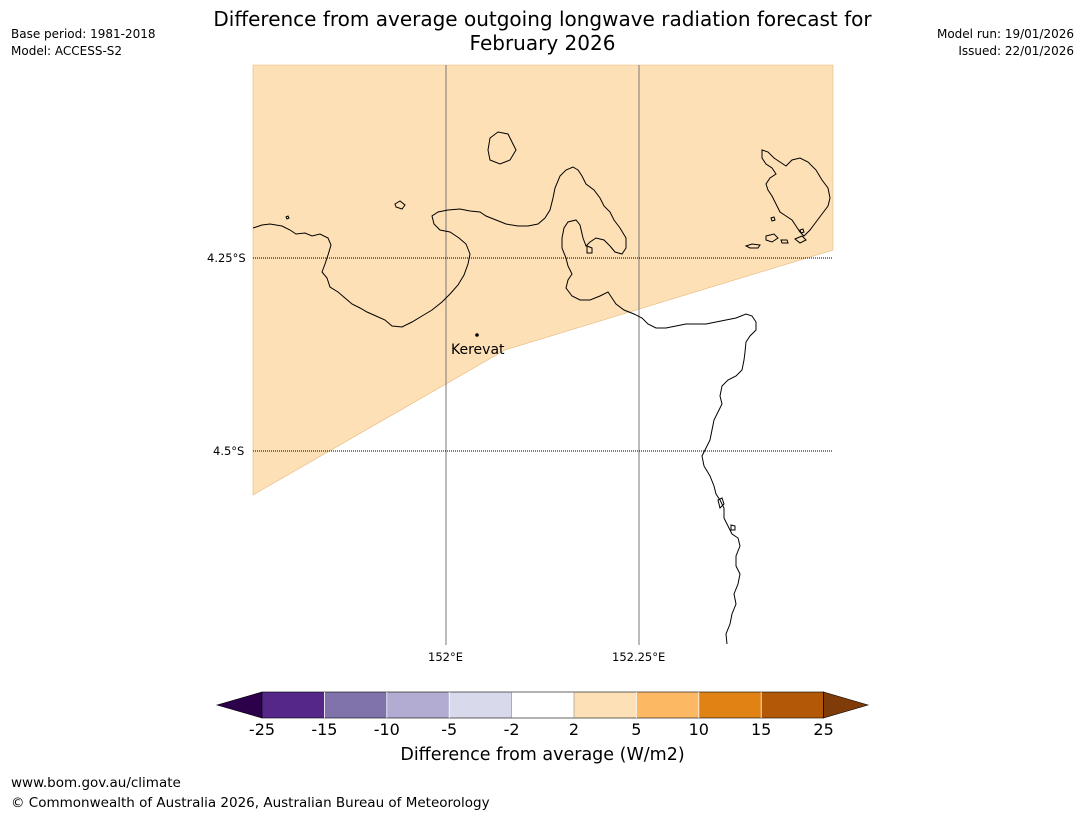 The image size is (1085, 816). What do you see at coordinates (698, 729) in the screenshot?
I see `colorbar-tick: 10` at bounding box center [698, 729].